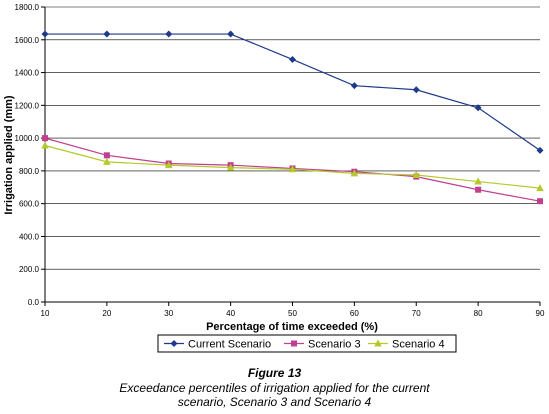 Image resolution: width=549 pixels, height=414 pixels. Describe the element at coordinates (416, 313) in the screenshot. I see `x-tick-label: 70` at that location.